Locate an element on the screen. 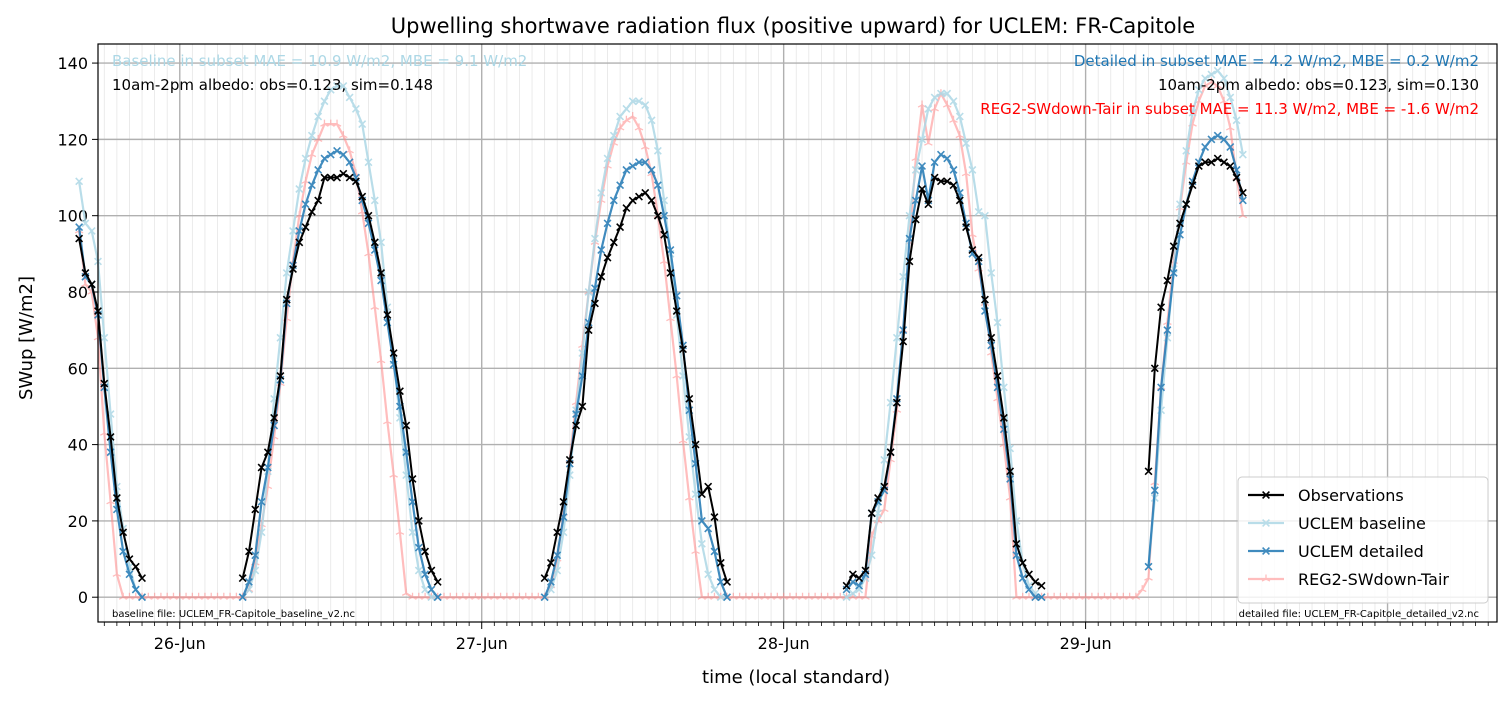 Image resolution: width=1507 pixels, height=701 pixels. y-tick-label: 100 is located at coordinates (72, 216).